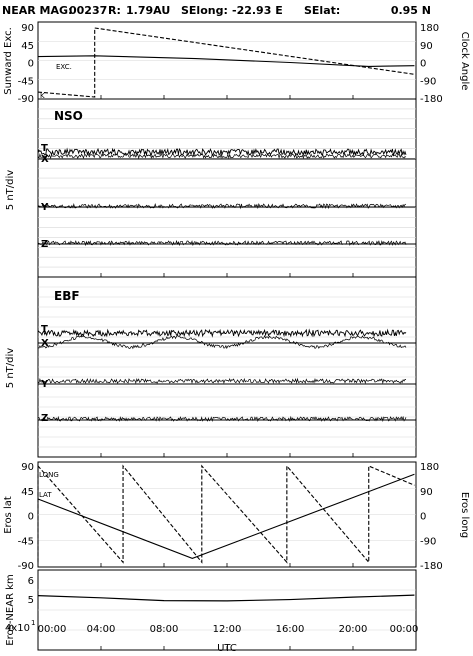  What do you see at coordinates (37, 10) in the screenshot?
I see `title-mission: NEAR MAG:` at bounding box center [37, 10].